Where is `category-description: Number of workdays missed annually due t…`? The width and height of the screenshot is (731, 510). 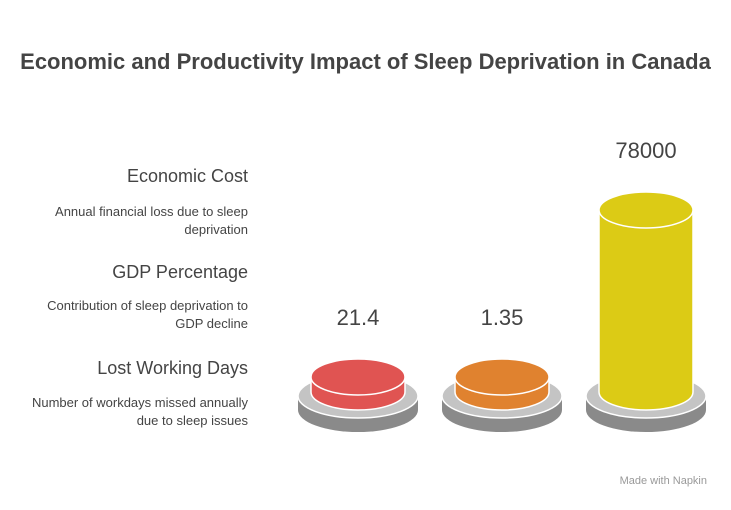 category-description: Number of workdays missed annually due t… is located at coordinates (139, 411).